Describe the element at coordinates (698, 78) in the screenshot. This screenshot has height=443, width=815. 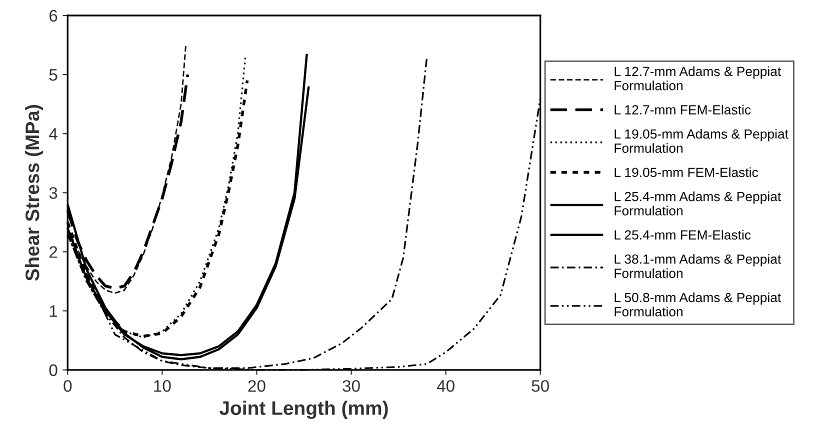
I see `legend-label: L 12.7-mm Adams & Peppiat Formulation` at that location.